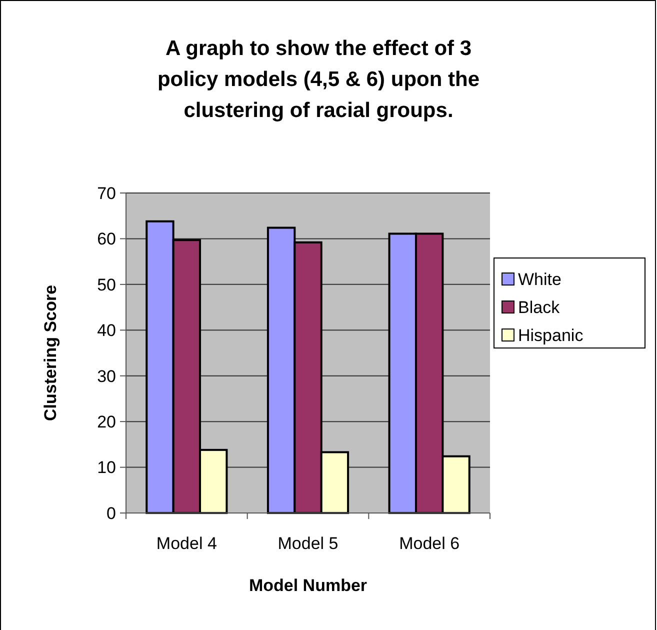 The height and width of the screenshot is (630, 657). What do you see at coordinates (106, 239) in the screenshot?
I see `y-tick-label: 60` at bounding box center [106, 239].